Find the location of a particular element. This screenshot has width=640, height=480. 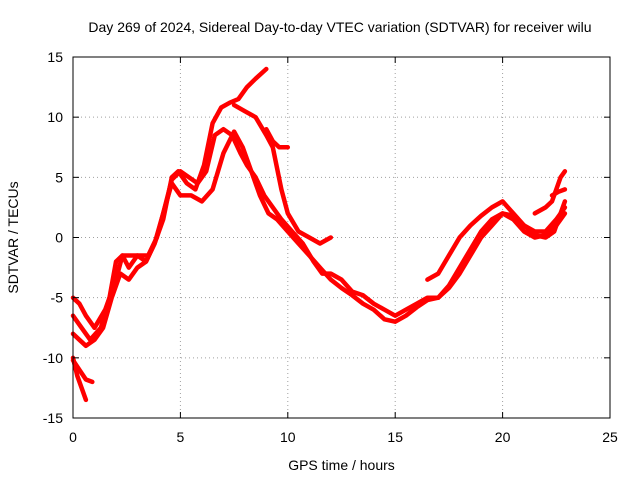

y-tick-label: -5 is located at coordinates (57, 298).